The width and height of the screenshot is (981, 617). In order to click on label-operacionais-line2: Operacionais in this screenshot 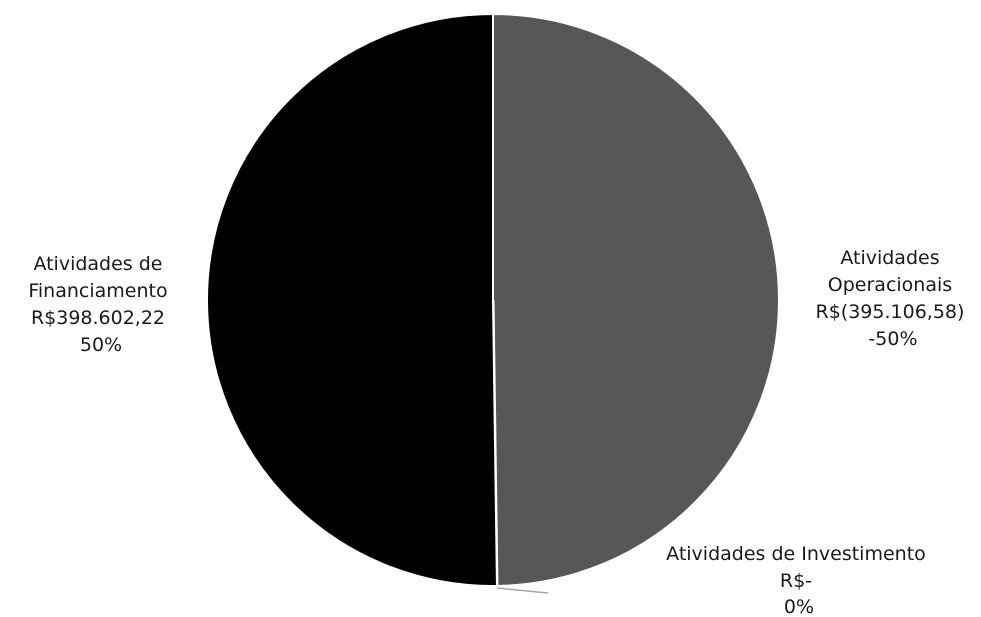, I will do `click(890, 285)`.